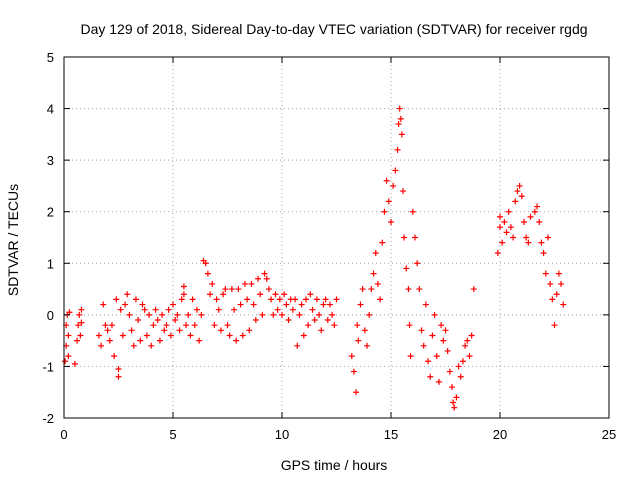 The width and height of the screenshot is (640, 480). What do you see at coordinates (13, 240) in the screenshot?
I see `y-axis-label: SDTVAR / TECUs` at bounding box center [13, 240].